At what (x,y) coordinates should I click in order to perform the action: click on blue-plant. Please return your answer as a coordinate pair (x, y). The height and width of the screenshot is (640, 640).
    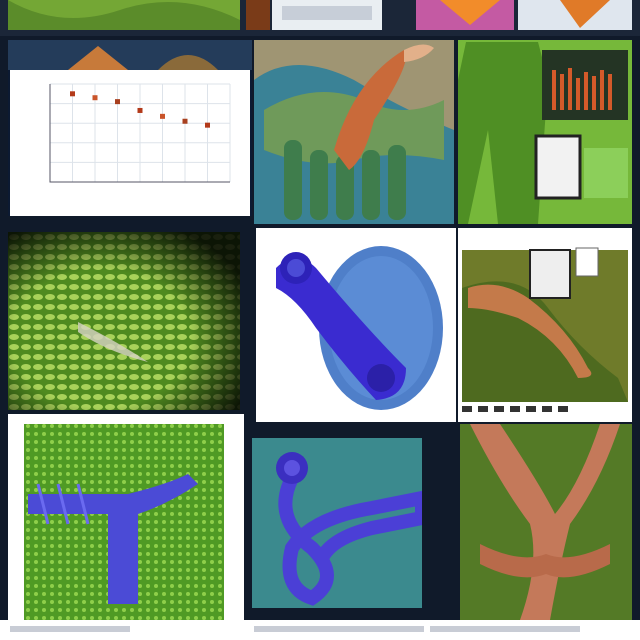
    Looking at the image, I should click on (124, 522).